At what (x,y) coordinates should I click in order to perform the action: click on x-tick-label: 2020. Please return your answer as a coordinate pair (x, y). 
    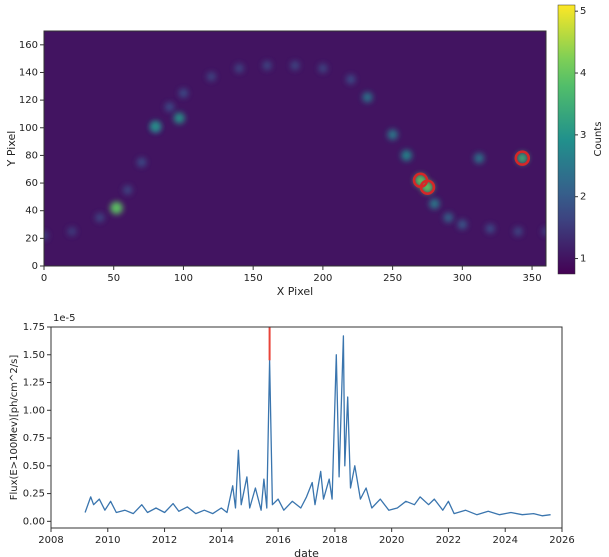
    Looking at the image, I should click on (391, 540).